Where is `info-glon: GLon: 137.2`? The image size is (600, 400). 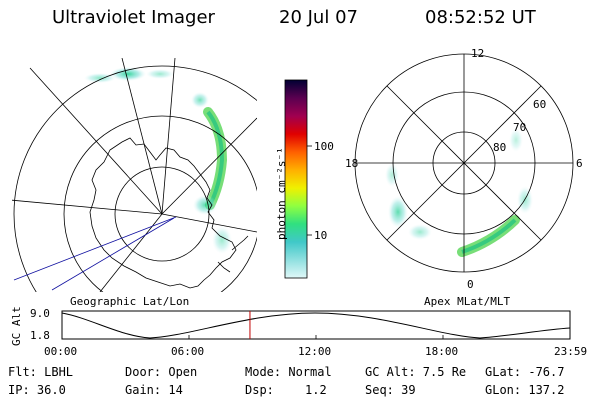 info-glon: GLon: 137.2 is located at coordinates (525, 390).